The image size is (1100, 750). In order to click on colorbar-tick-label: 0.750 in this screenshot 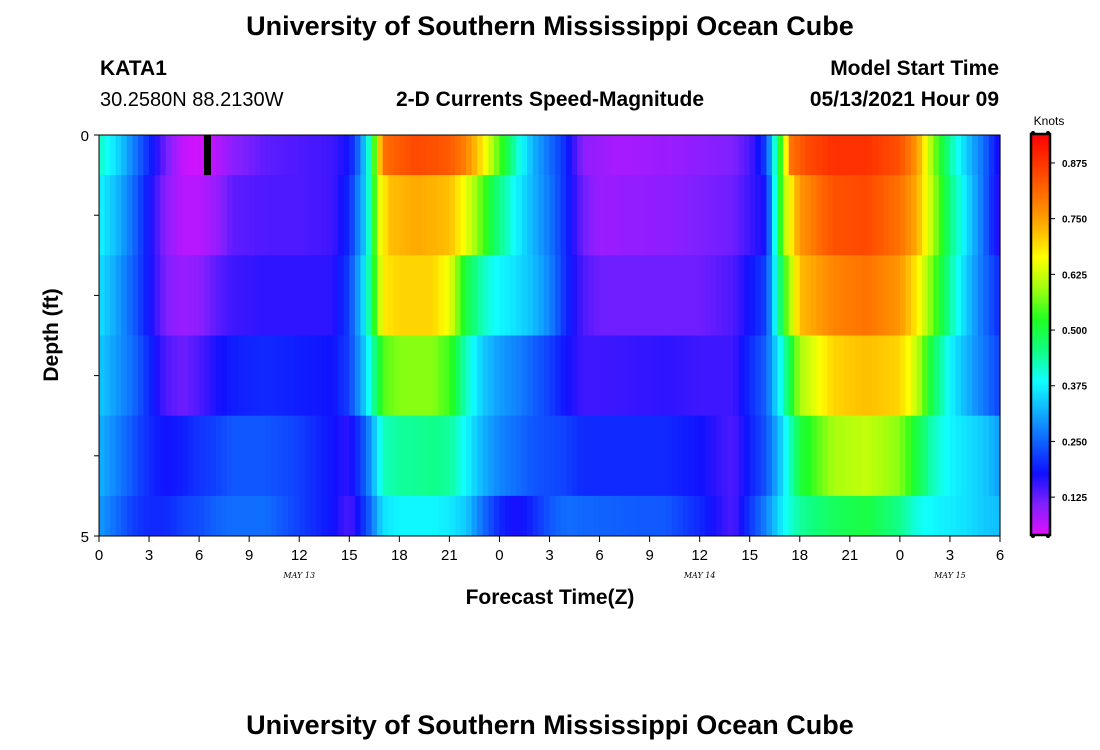, I will do `click(1074, 220)`.